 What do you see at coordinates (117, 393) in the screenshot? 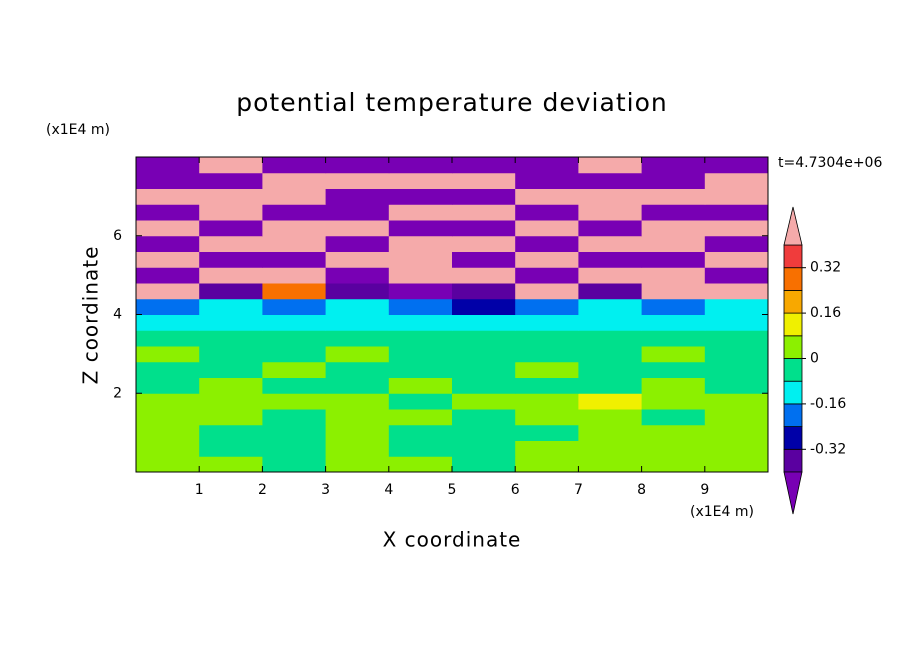
I see `y-tick-label: 2` at bounding box center [117, 393].